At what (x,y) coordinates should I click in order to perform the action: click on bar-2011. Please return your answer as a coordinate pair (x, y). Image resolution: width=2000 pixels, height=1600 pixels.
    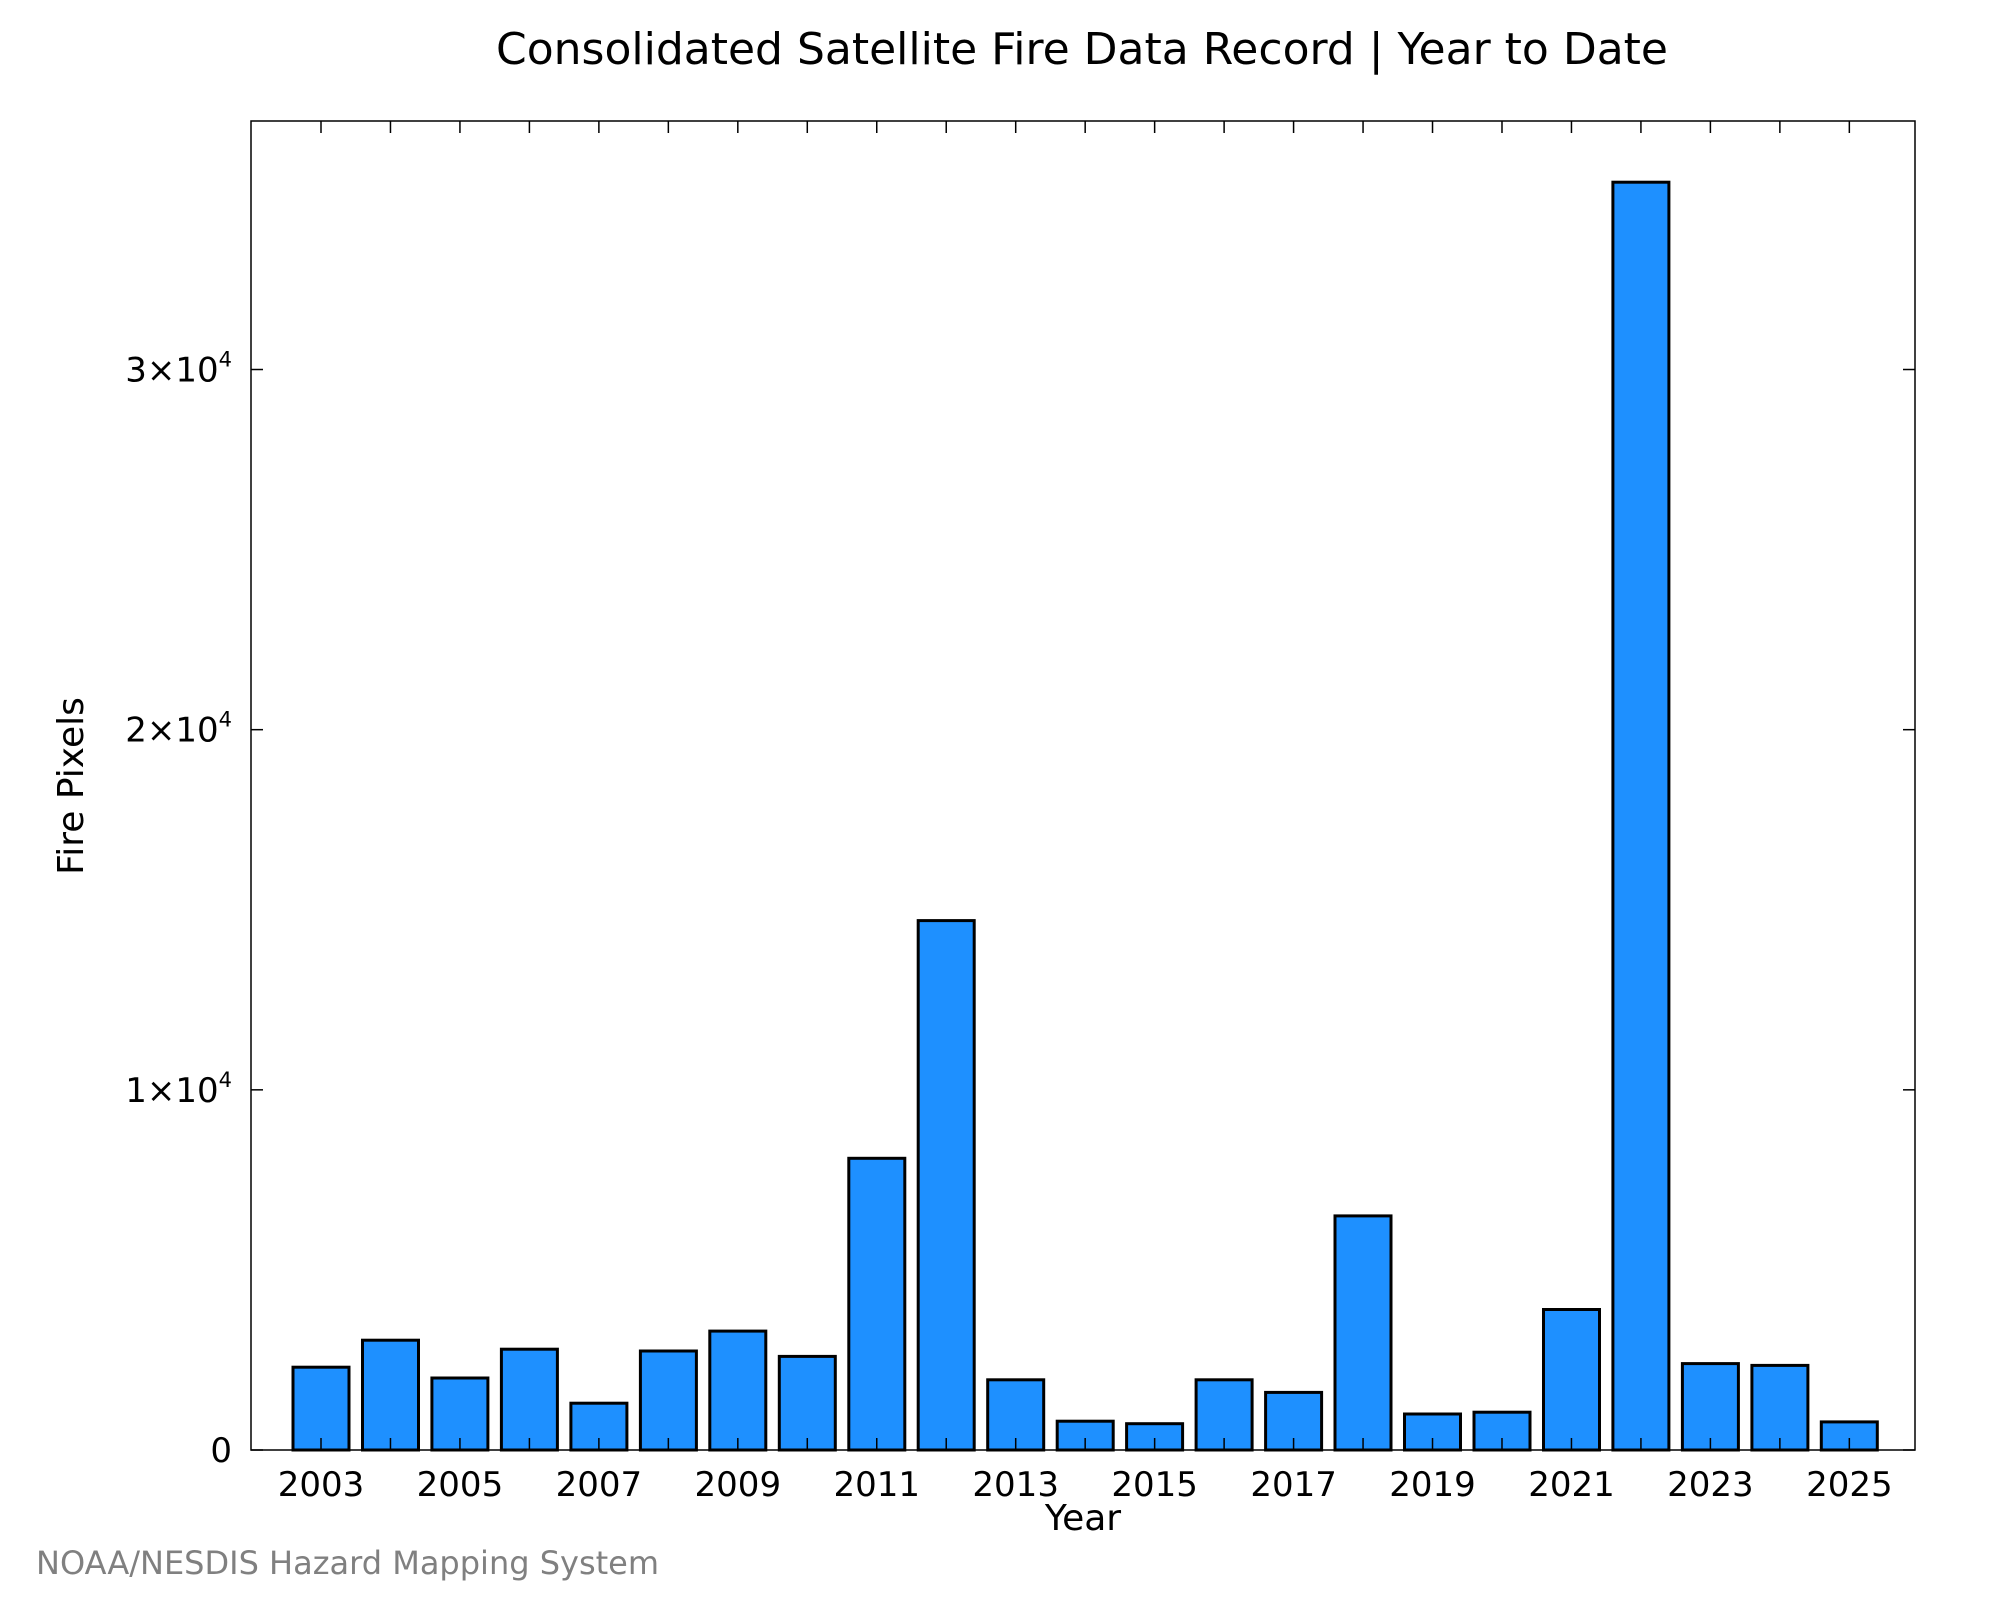
    Looking at the image, I should click on (877, 1304).